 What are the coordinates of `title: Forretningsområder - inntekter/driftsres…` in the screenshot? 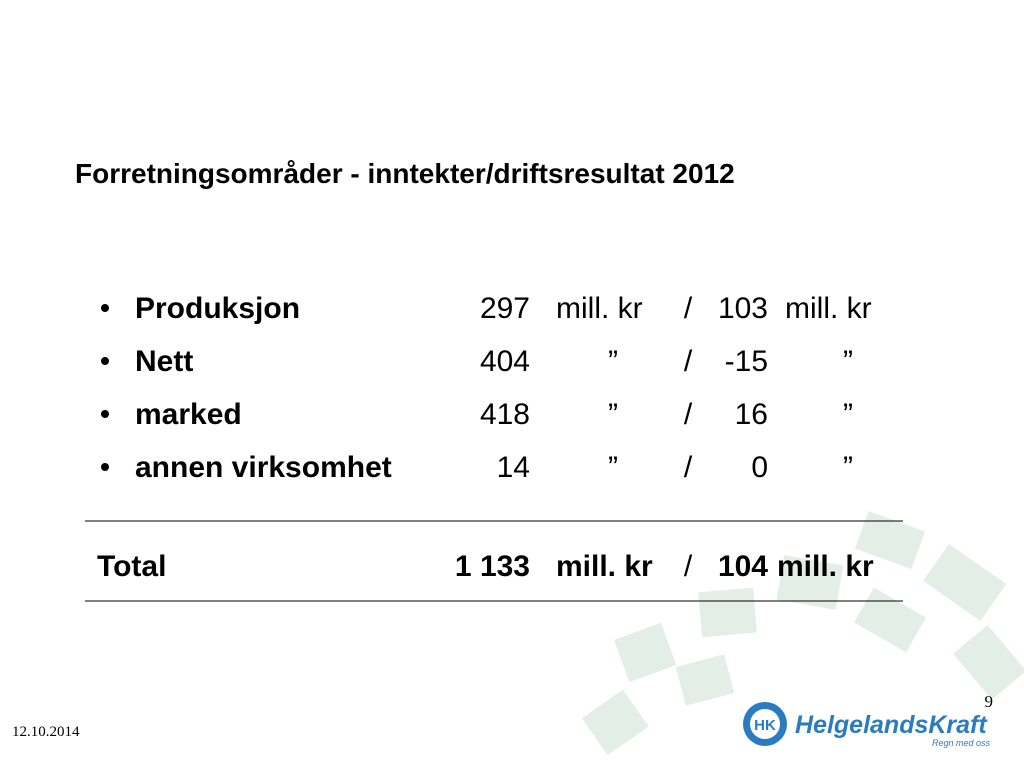 It's located at (405, 173).